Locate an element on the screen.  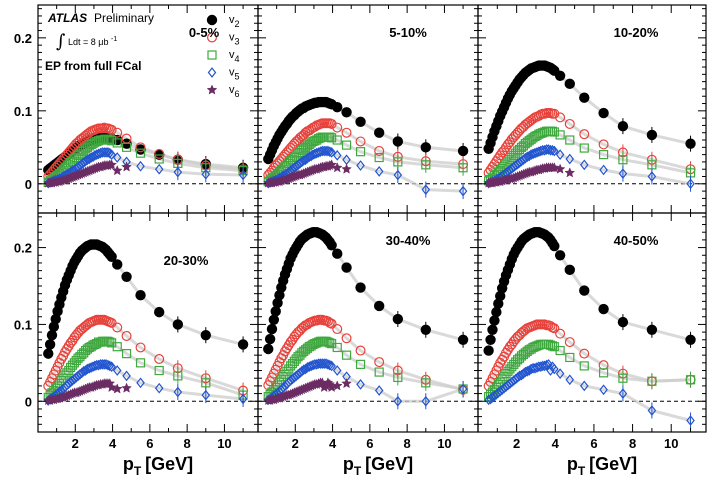
legend-label: v2 is located at coordinates (234, 21).